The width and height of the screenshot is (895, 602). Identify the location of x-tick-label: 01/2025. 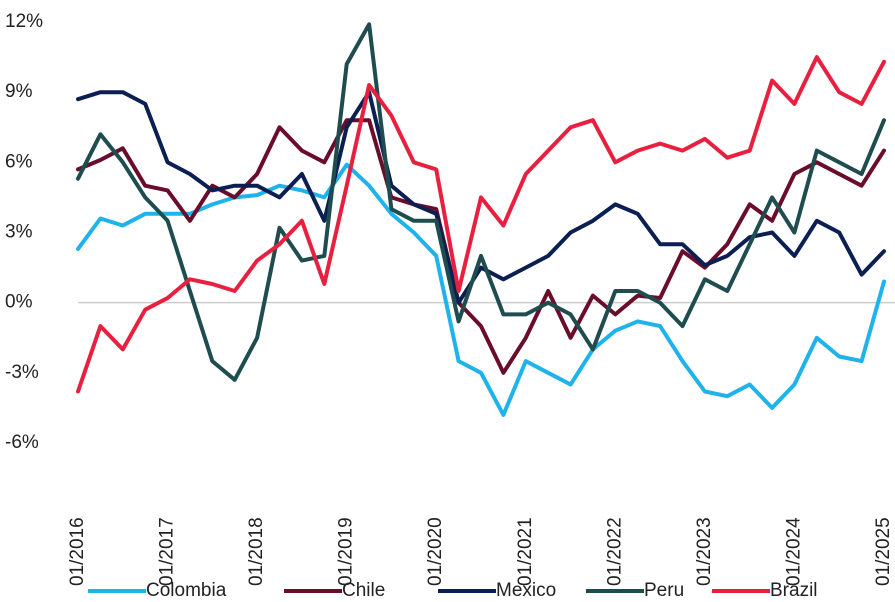
(883, 551).